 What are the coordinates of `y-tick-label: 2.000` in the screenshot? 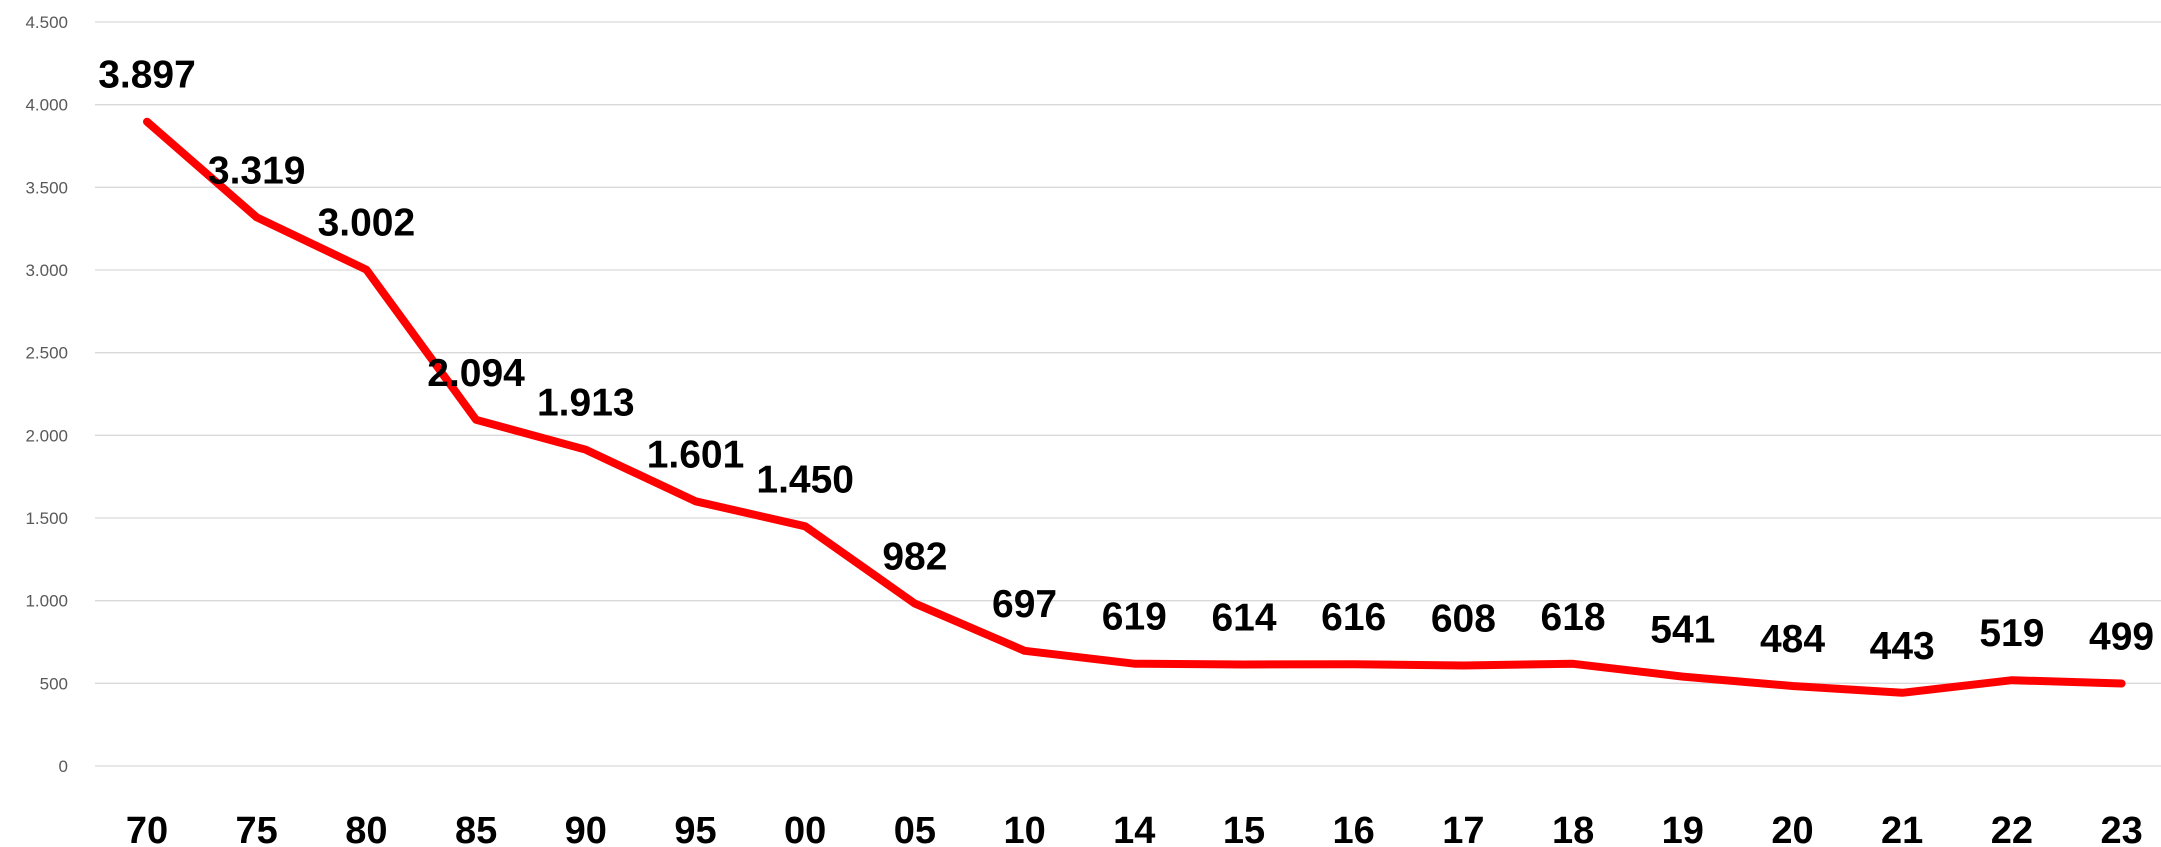 It's located at (46, 435).